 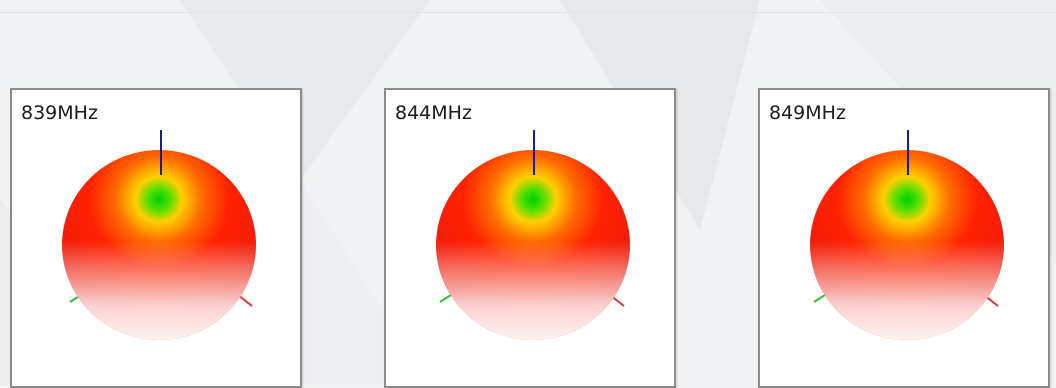 I want to click on frequency-label: 844MHz, so click(x=433, y=113).